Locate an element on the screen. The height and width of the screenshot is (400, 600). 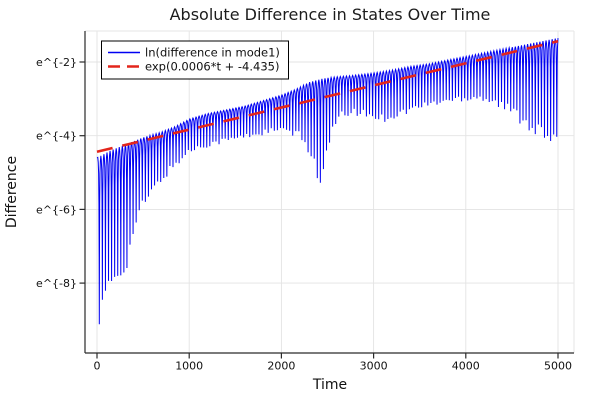
legend-box is located at coordinates (195, 60).